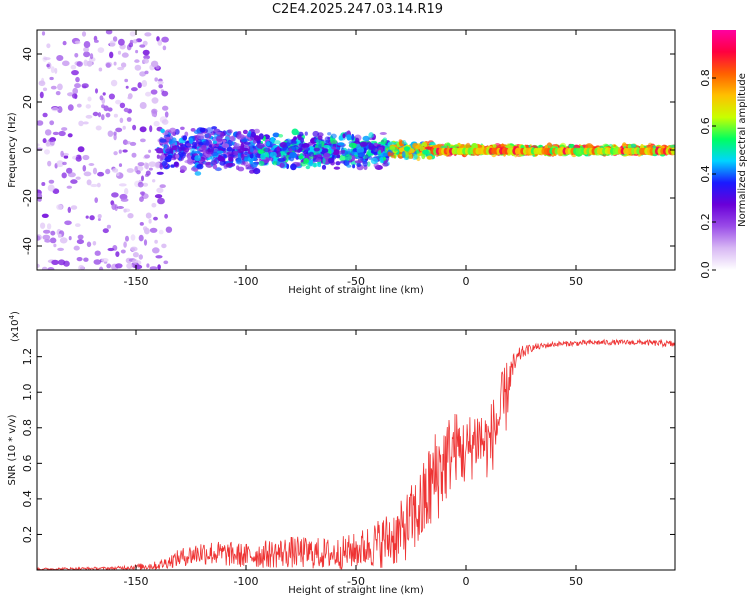 Image resolution: width=750 pixels, height=600 pixels. What do you see at coordinates (705, 174) in the screenshot?
I see `colorbar-tick-label: 0.4` at bounding box center [705, 174].